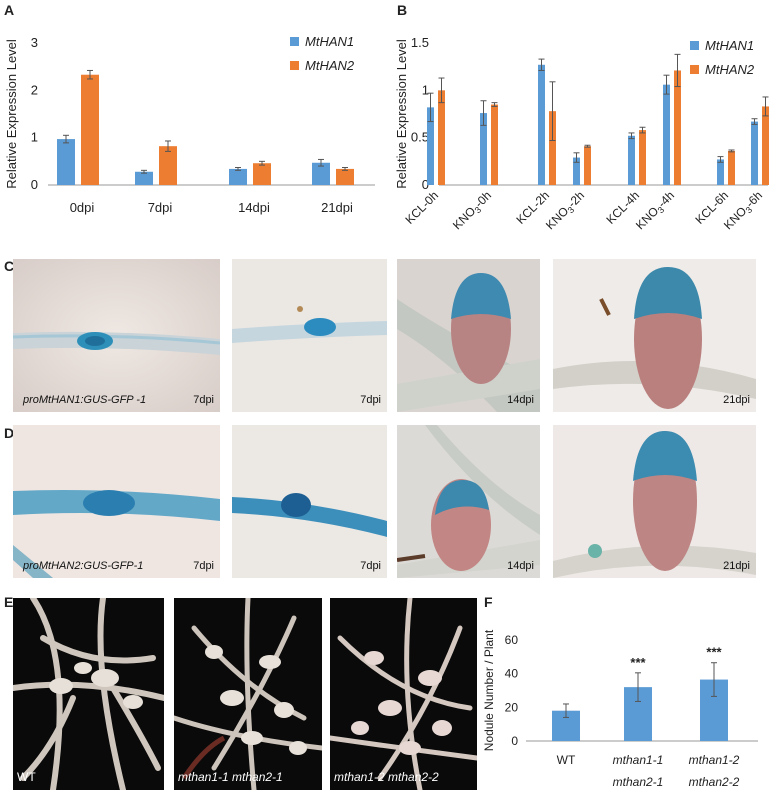 The height and width of the screenshot is (794, 770). Describe the element at coordinates (370, 566) in the screenshot. I see `time-d2: 7dpi` at that location.